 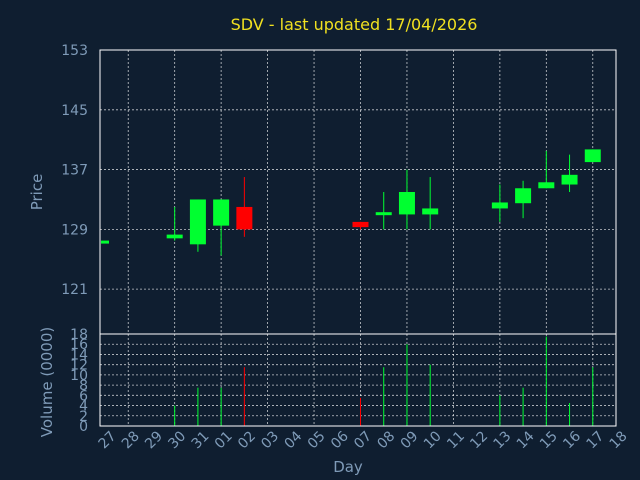 I want to click on price-tick-labels: 121 129 137 145 153, so click(x=74, y=170).